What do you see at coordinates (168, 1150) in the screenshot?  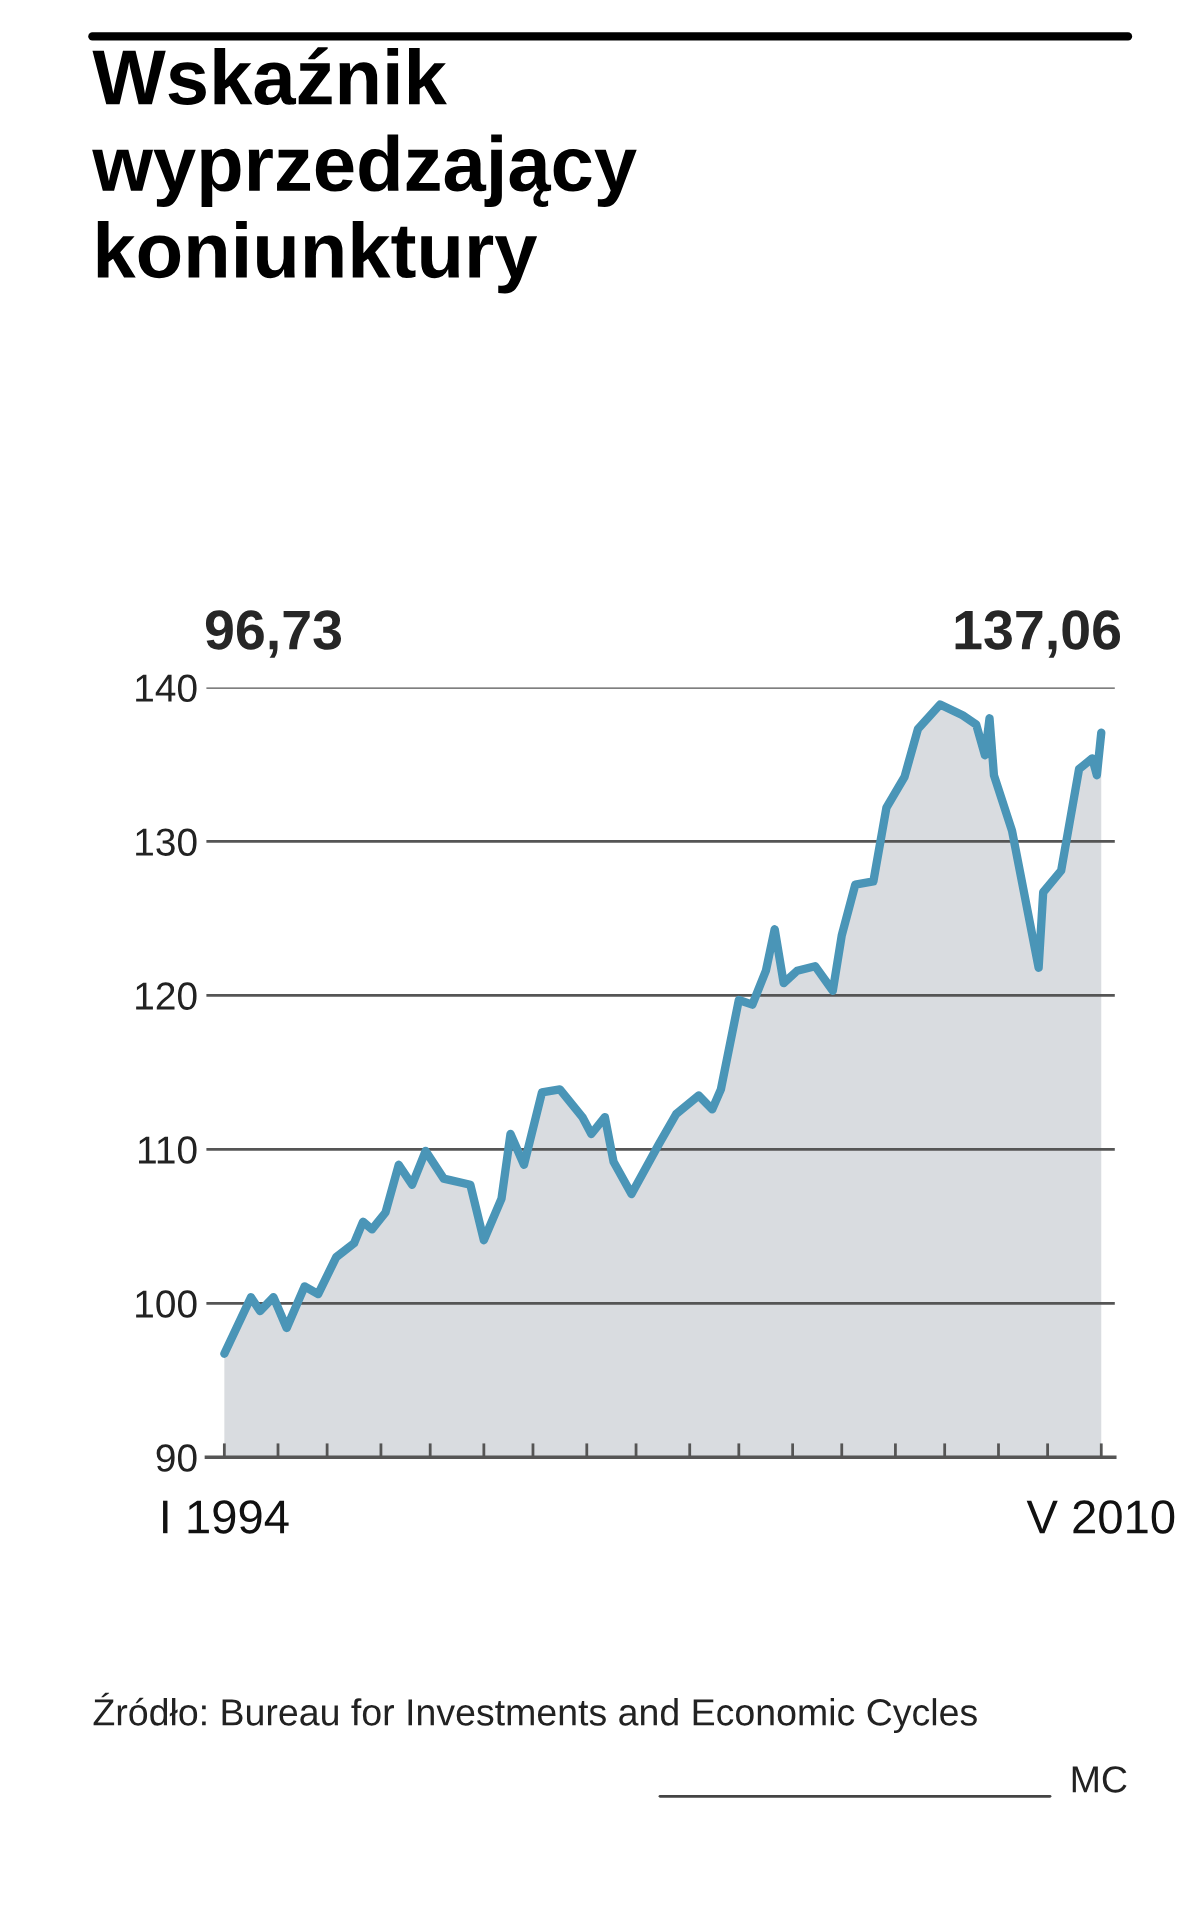 I see `y-tick-label: 110` at bounding box center [168, 1150].